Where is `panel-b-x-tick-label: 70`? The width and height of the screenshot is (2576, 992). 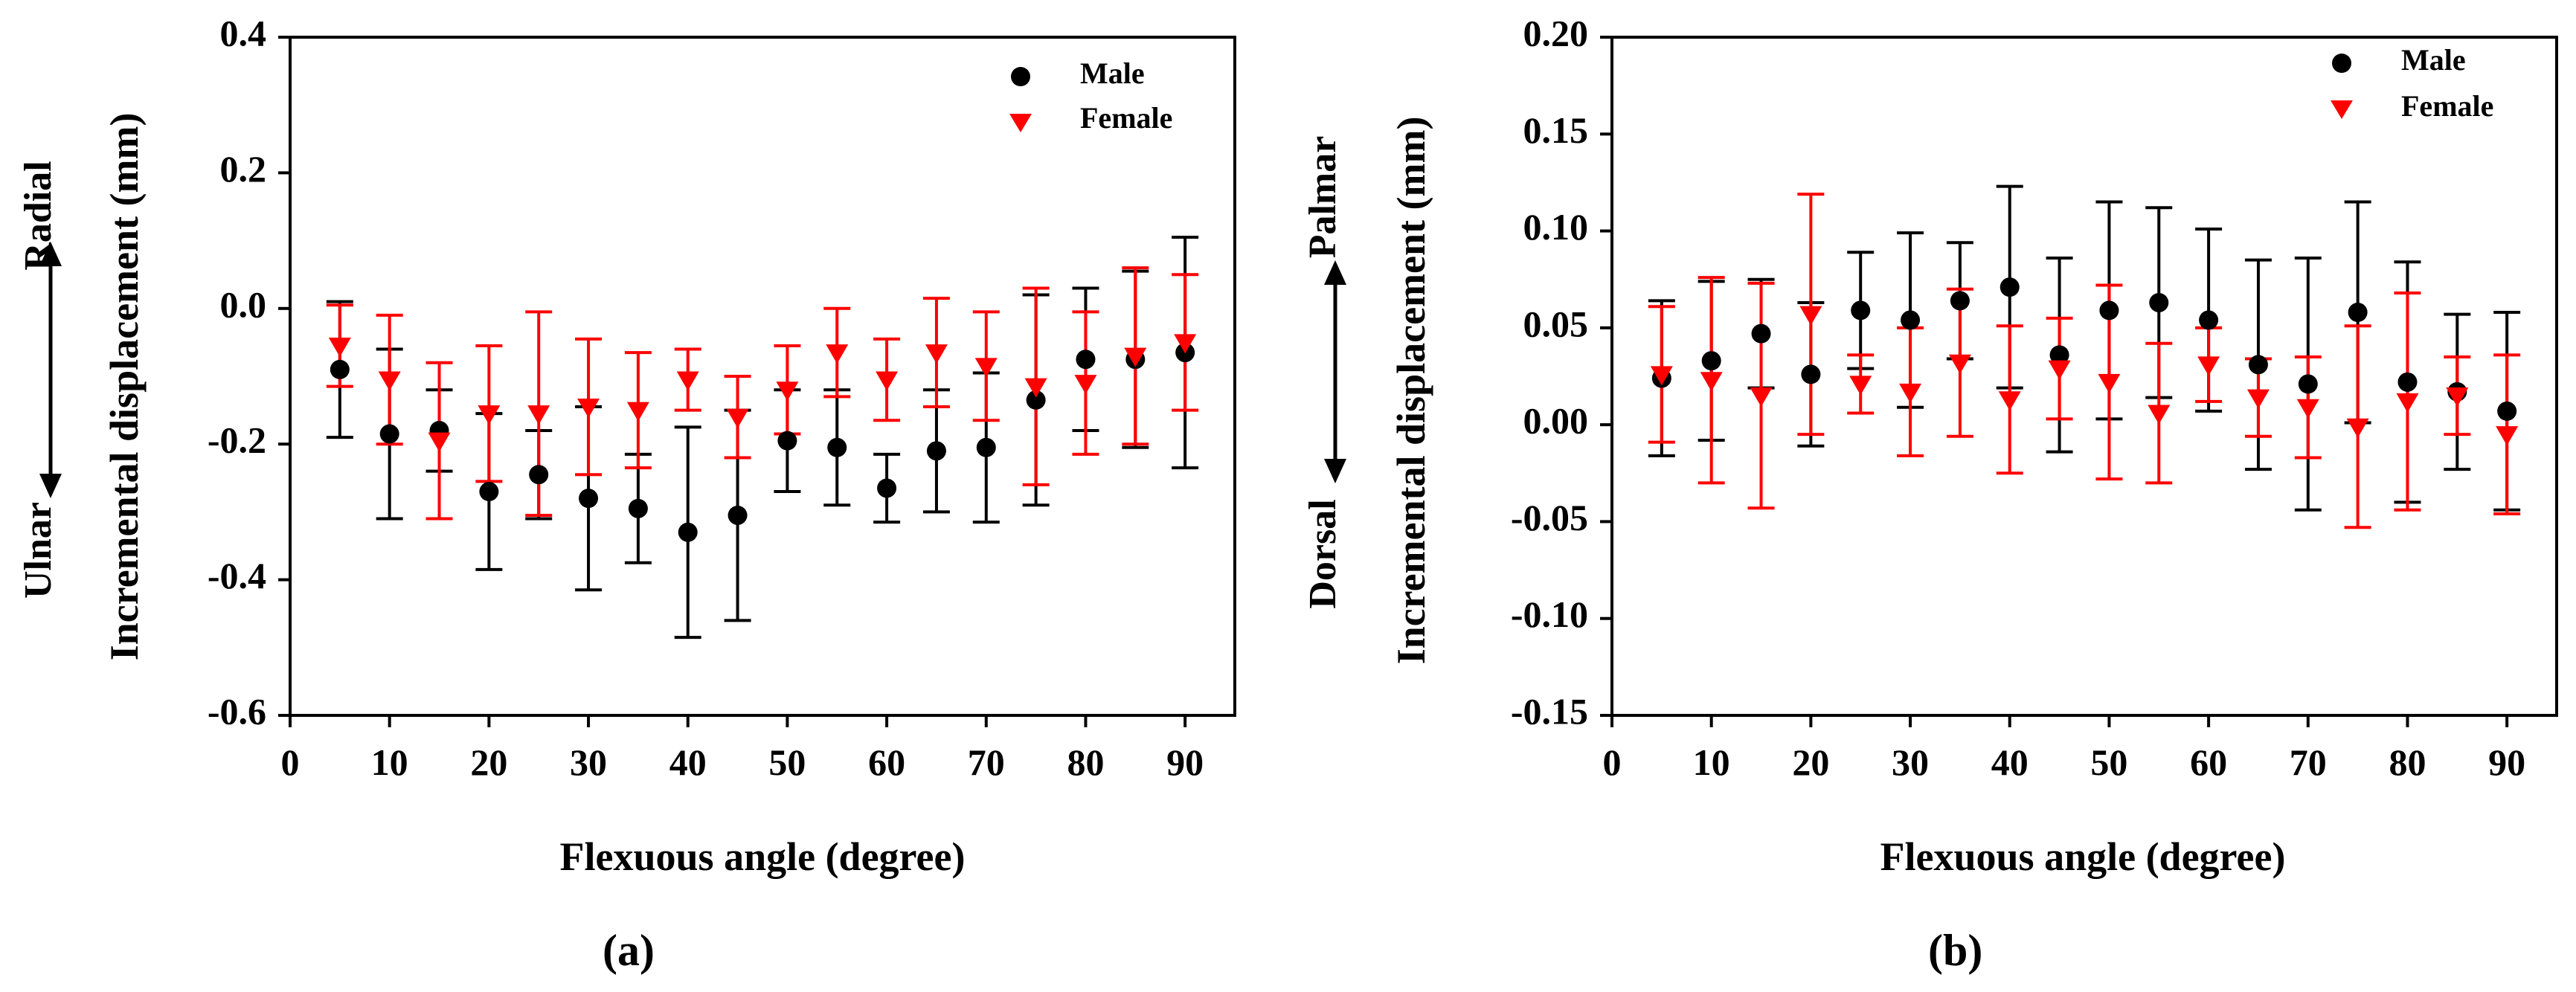 panel-b-x-tick-label: 70 is located at coordinates (2308, 762).